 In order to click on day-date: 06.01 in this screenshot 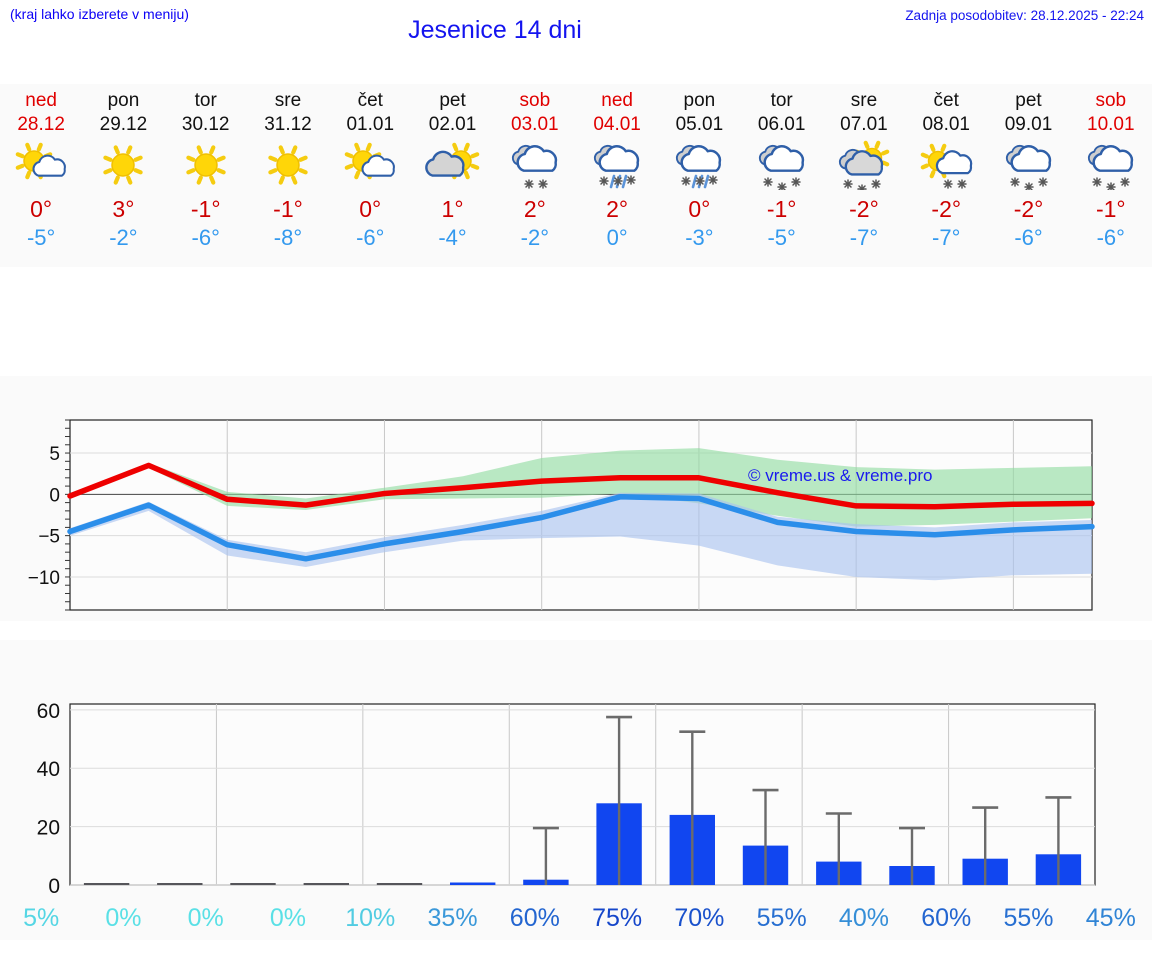, I will do `click(781, 124)`.